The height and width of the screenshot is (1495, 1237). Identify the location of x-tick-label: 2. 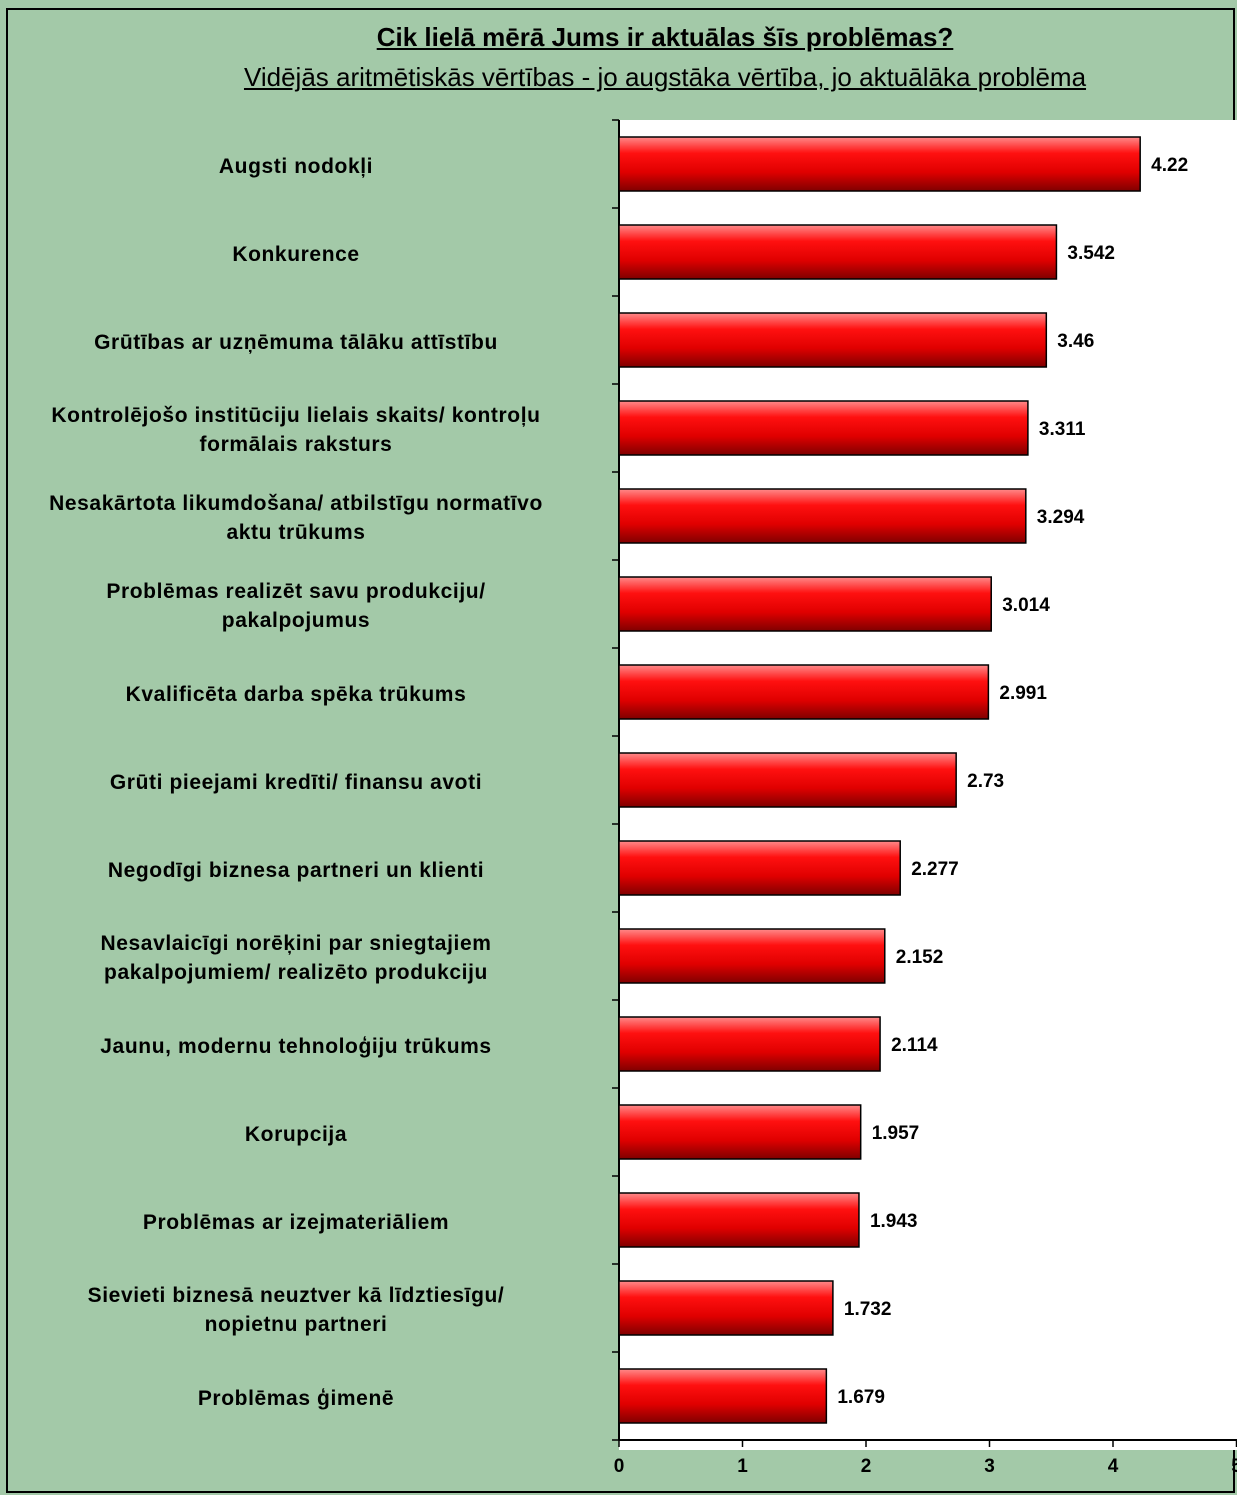
(866, 1466).